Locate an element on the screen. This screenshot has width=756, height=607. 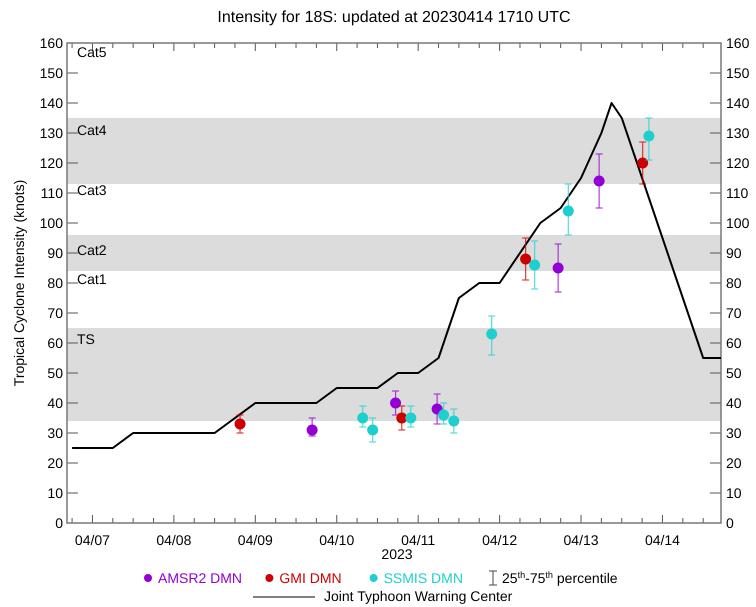
y-tick-label: 120 is located at coordinates (52, 162).